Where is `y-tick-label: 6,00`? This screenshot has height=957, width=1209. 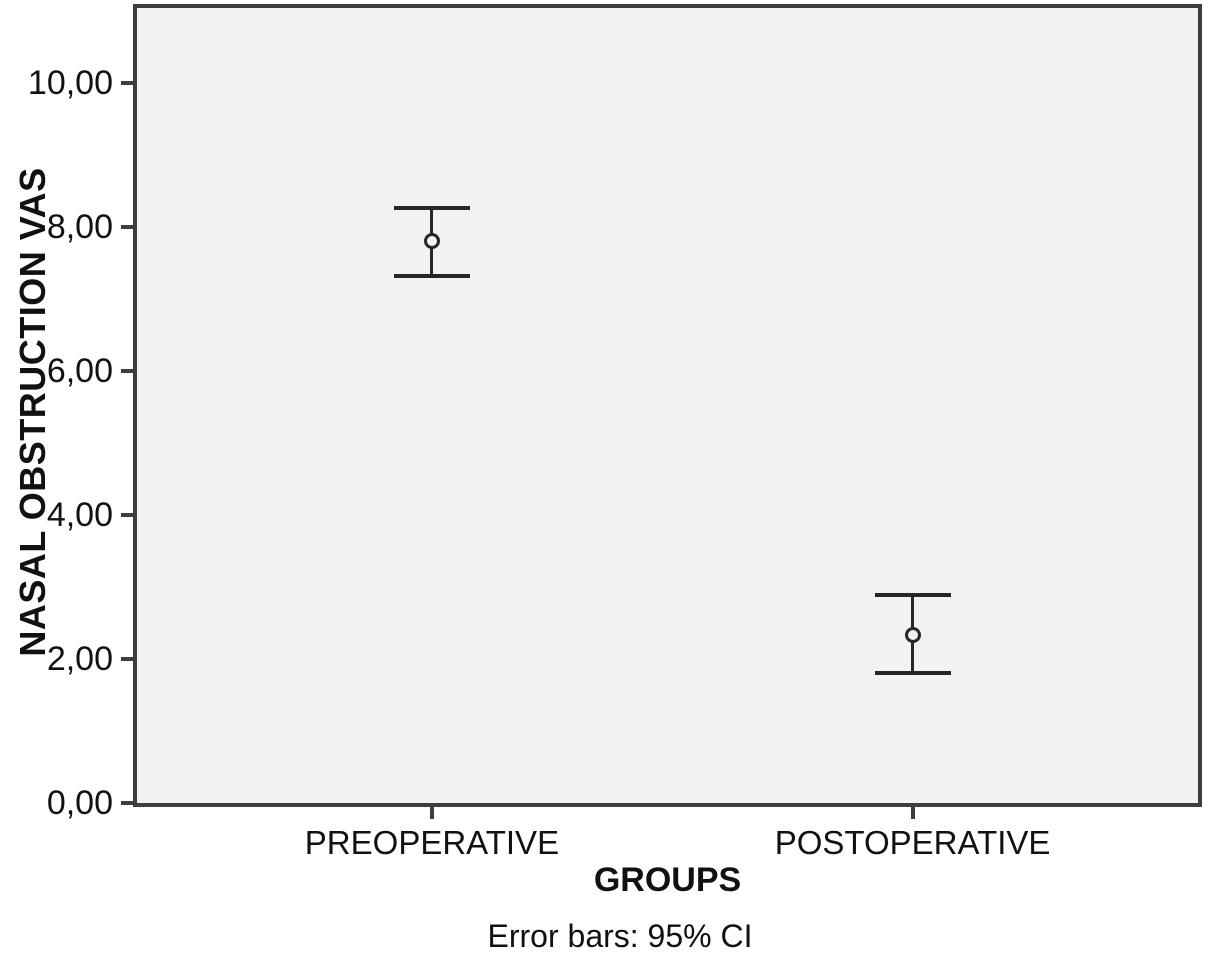 y-tick-label: 6,00 is located at coordinates (79, 370).